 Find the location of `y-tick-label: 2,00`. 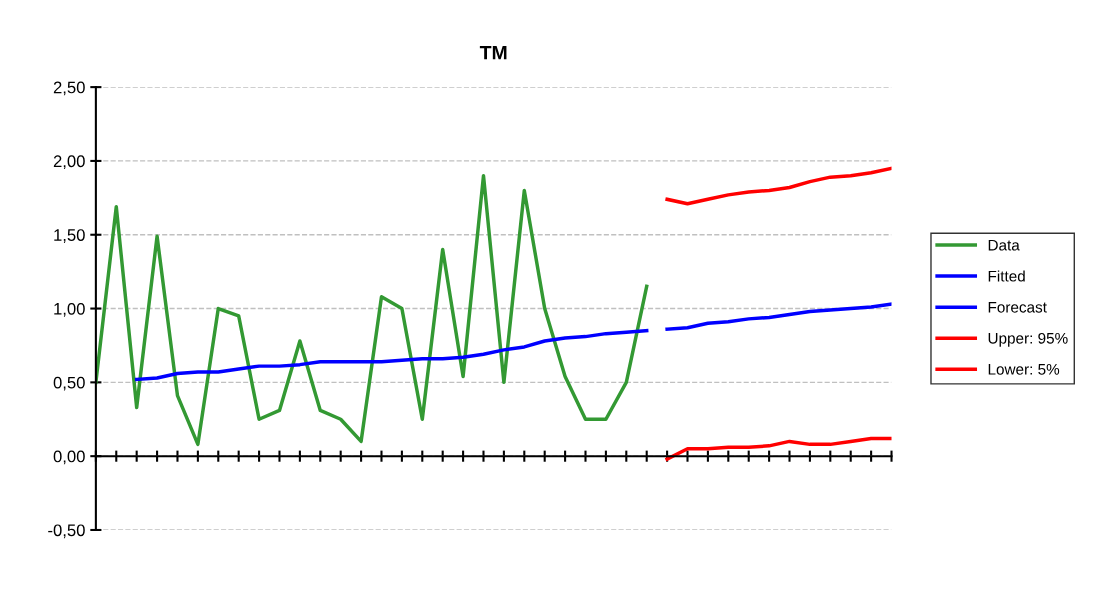

y-tick-label: 2,00 is located at coordinates (69, 162).